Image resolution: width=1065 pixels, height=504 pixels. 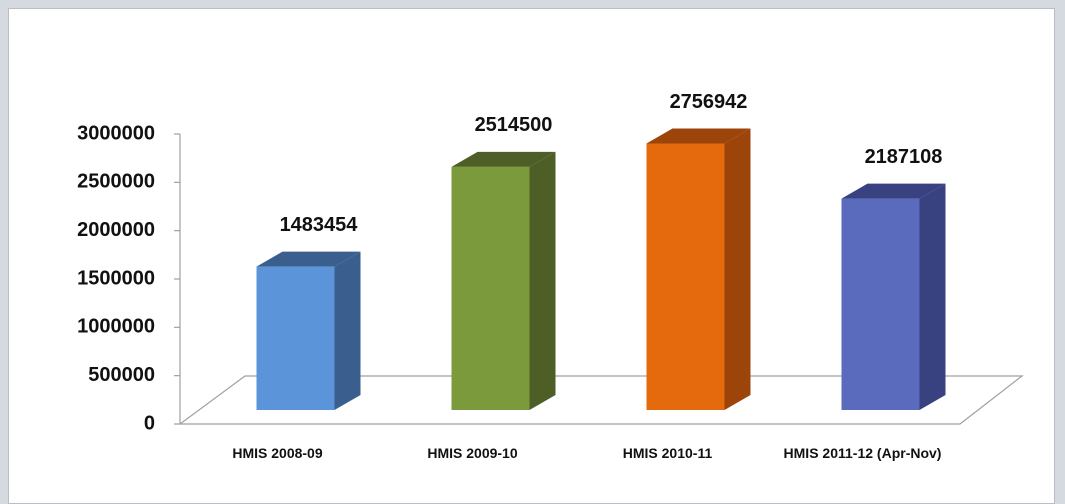 I want to click on x-tick-label: HMIS 2010-11, so click(x=667, y=453).